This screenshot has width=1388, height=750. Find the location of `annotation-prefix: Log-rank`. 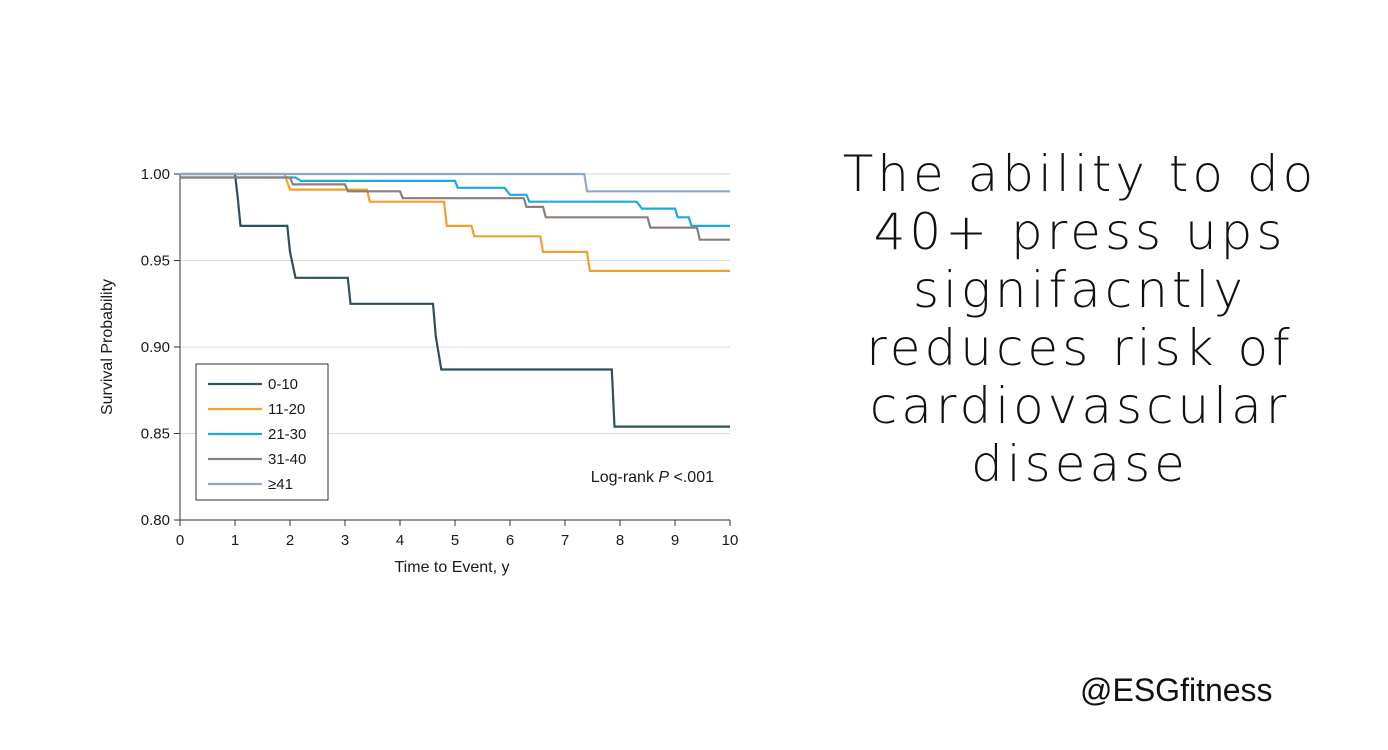

annotation-prefix: Log-rank is located at coordinates (625, 477).